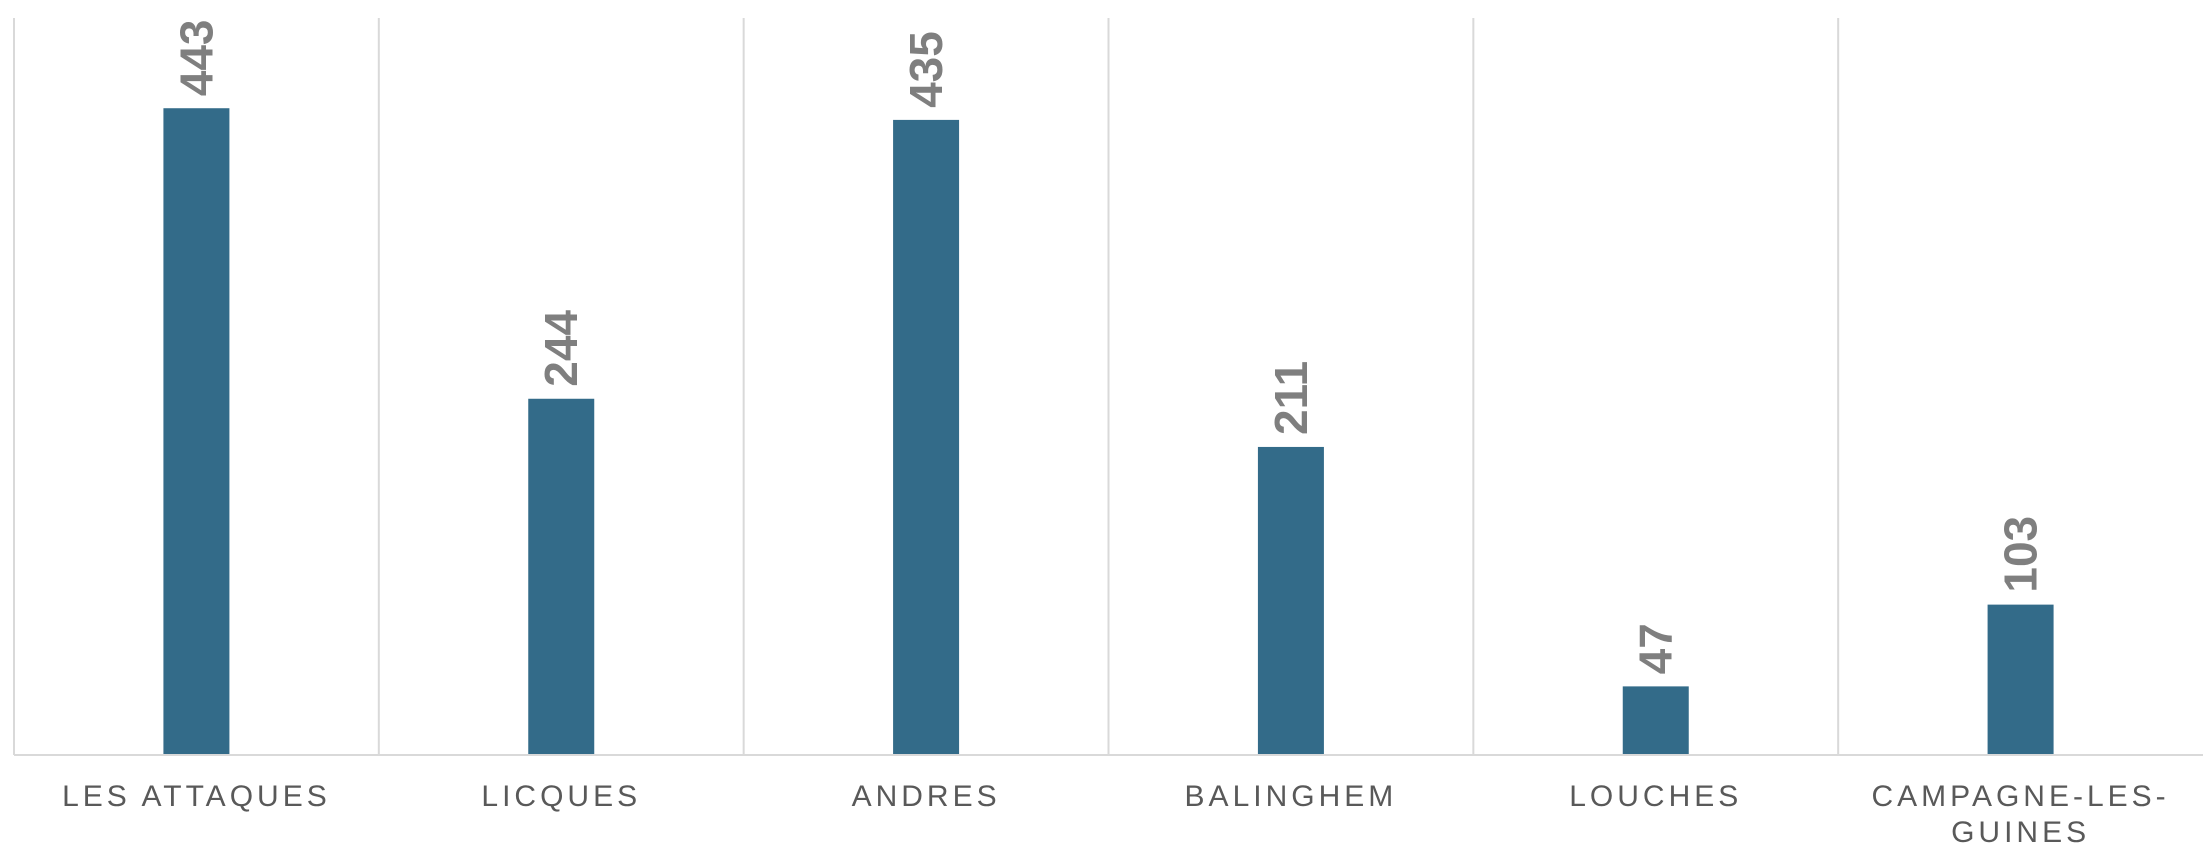  I want to click on x-tick-label: BALINGHEM, so click(1291, 796).